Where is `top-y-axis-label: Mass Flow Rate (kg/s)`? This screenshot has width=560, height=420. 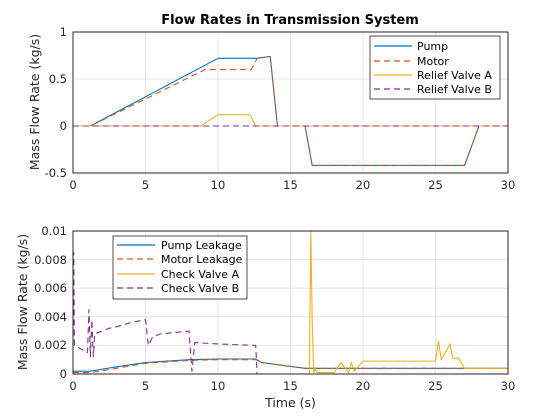
top-y-axis-label: Mass Flow Rate (kg/s) is located at coordinates (34, 102).